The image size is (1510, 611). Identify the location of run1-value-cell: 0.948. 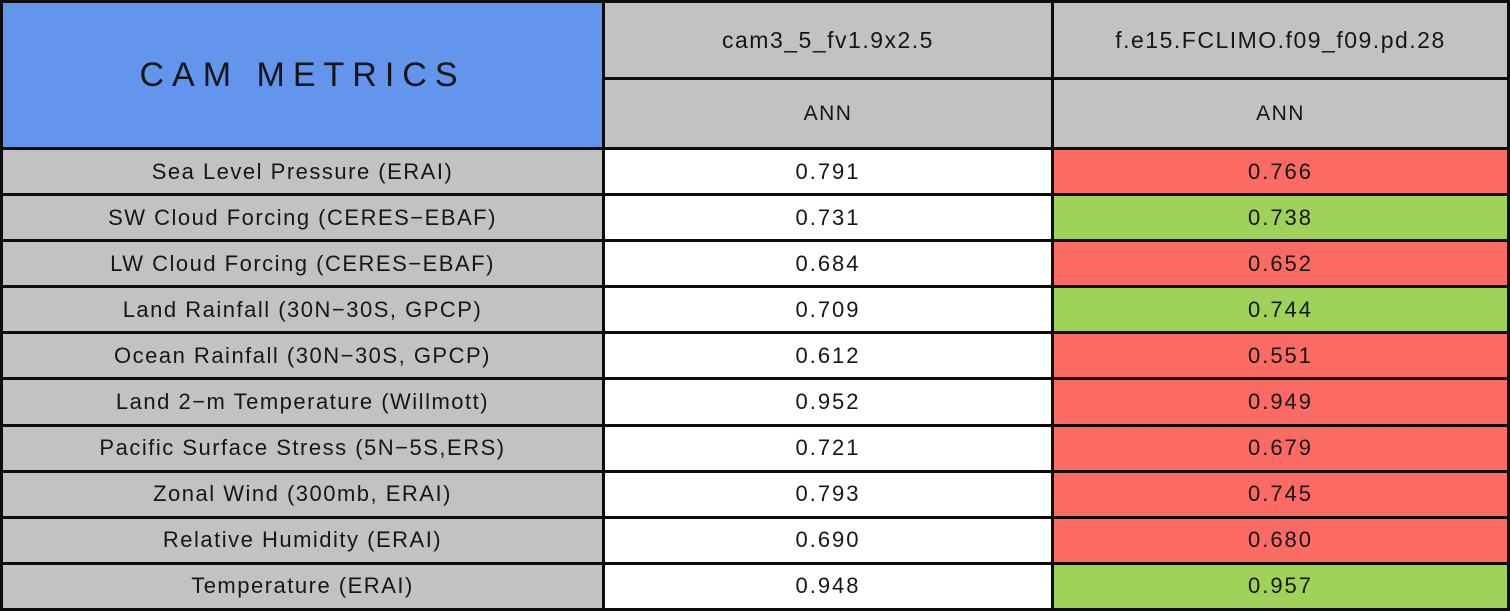
(828, 586).